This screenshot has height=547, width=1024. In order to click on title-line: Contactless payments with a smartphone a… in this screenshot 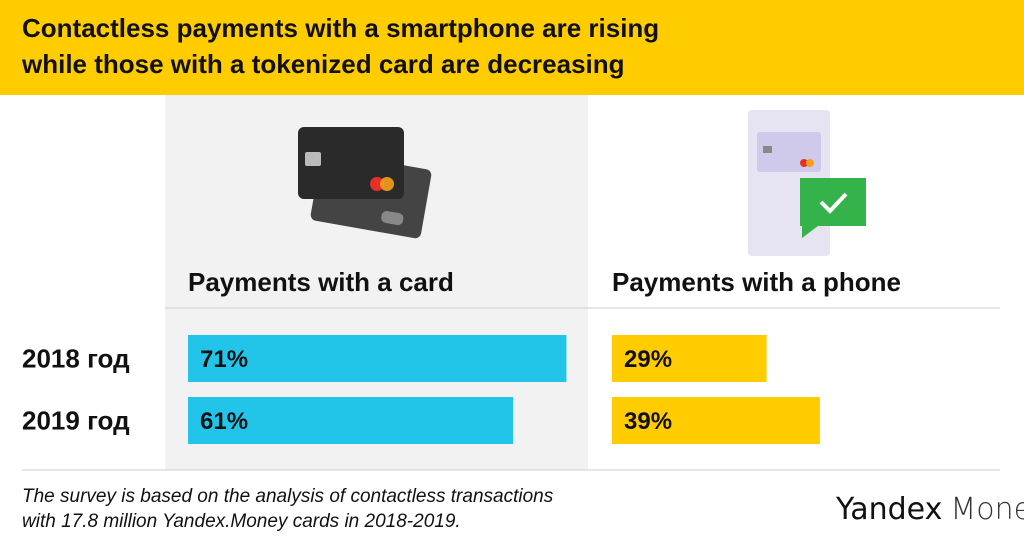, I will do `click(340, 28)`.